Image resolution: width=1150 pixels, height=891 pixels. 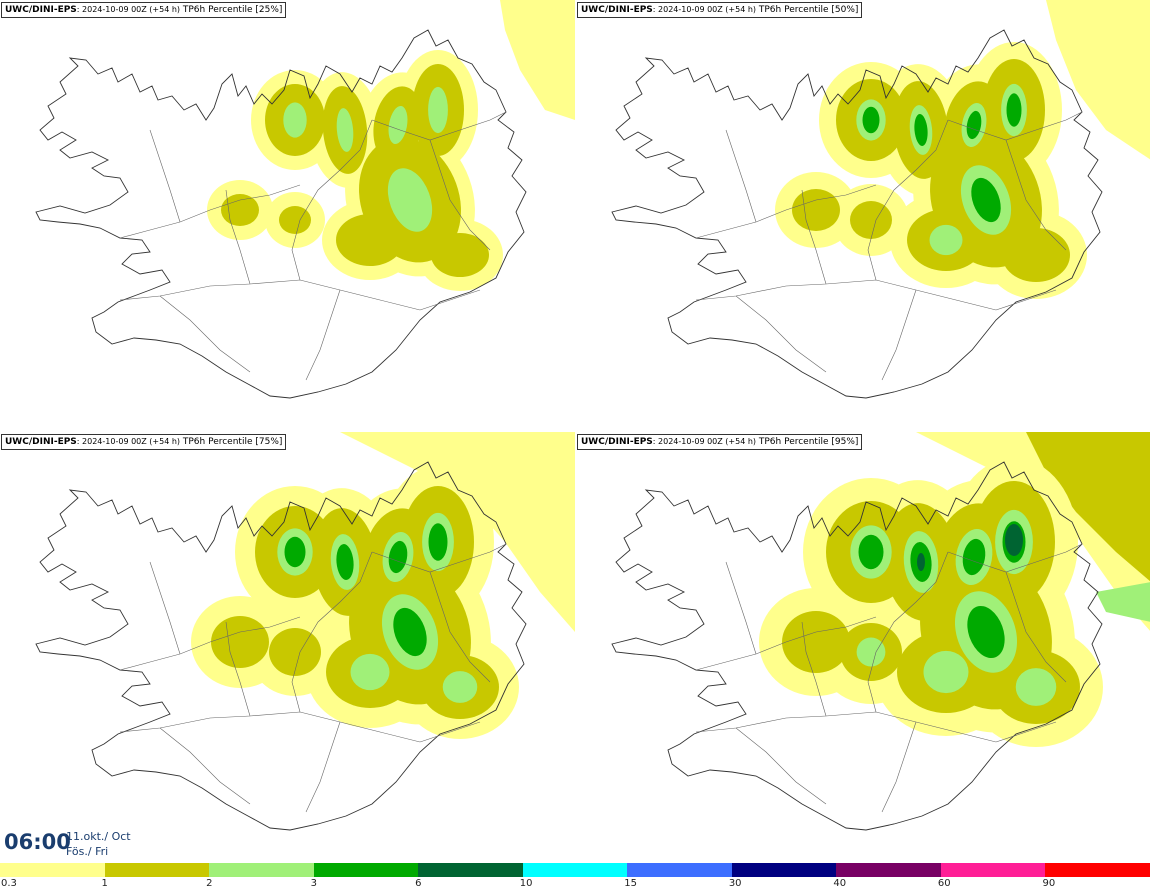 I want to click on legend-tick-label: 0.3, so click(x=9, y=883).